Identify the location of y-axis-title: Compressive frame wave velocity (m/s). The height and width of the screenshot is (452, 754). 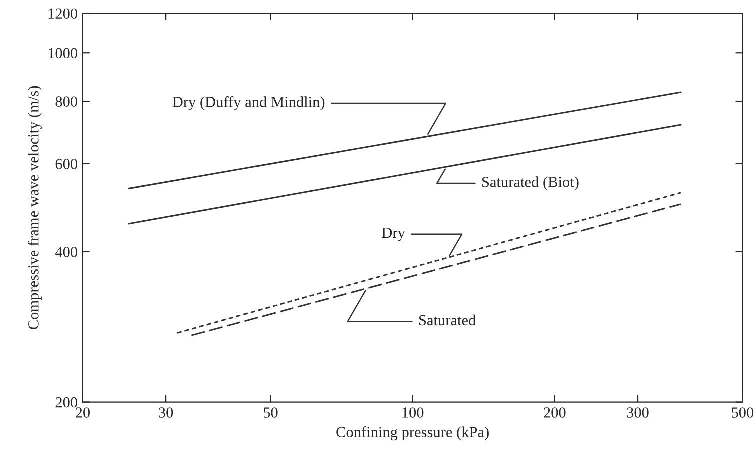
(35, 208).